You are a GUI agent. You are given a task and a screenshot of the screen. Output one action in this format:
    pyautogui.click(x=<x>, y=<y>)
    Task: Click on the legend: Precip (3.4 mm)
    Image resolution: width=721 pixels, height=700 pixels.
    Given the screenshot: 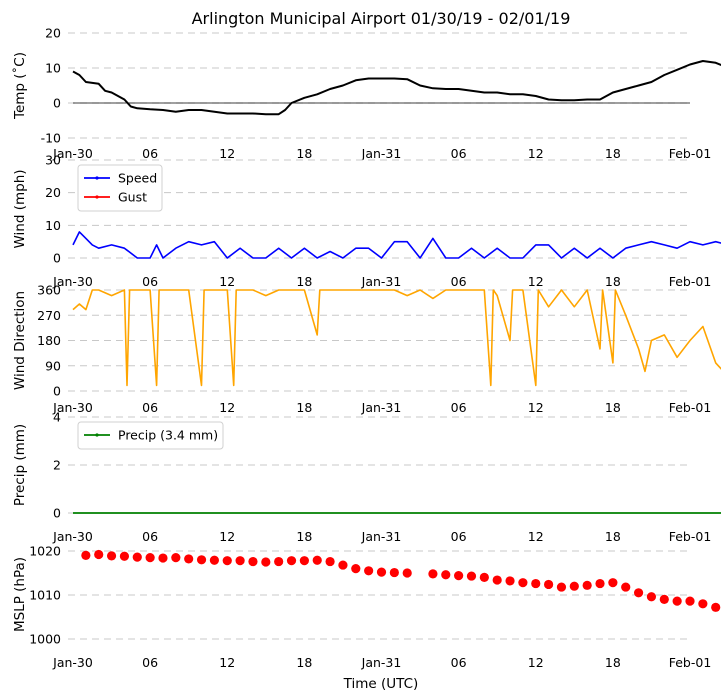 What is the action you would take?
    pyautogui.click(x=150, y=435)
    